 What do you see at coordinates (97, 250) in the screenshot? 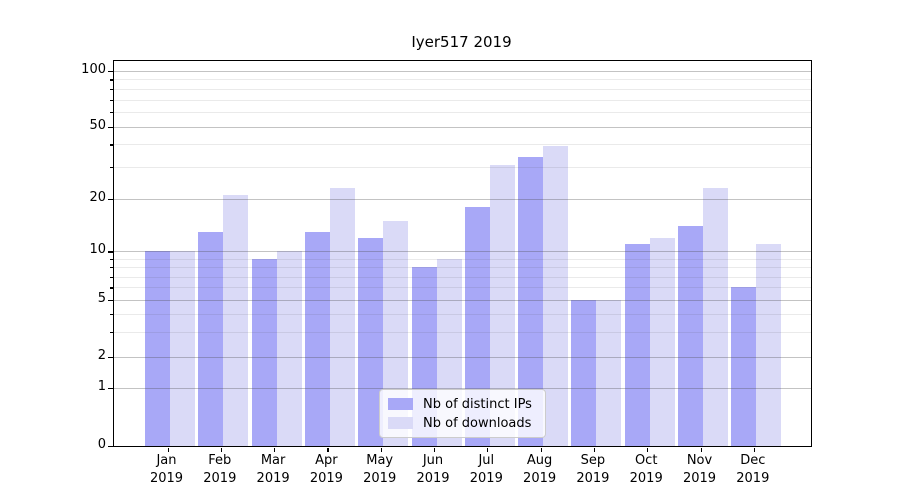
I see `y-tick-label: 10` at bounding box center [97, 250].